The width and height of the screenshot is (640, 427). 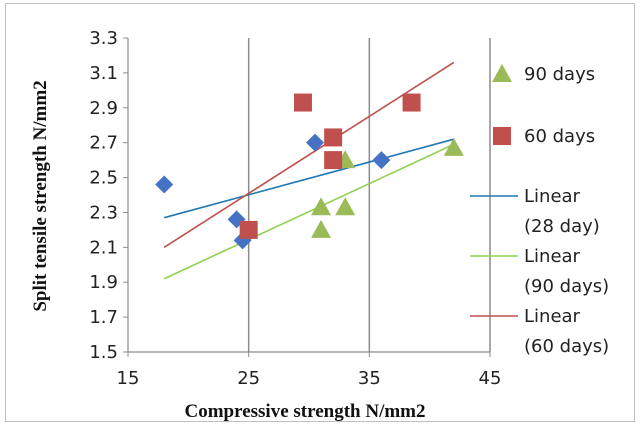 I want to click on y-tick-label: 2.1, so click(x=103, y=247).